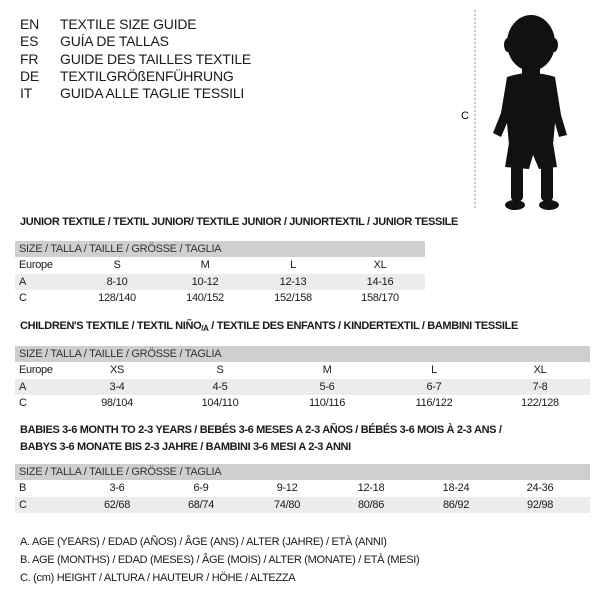 The image size is (600, 600). I want to click on language-code: FR, so click(29, 58).